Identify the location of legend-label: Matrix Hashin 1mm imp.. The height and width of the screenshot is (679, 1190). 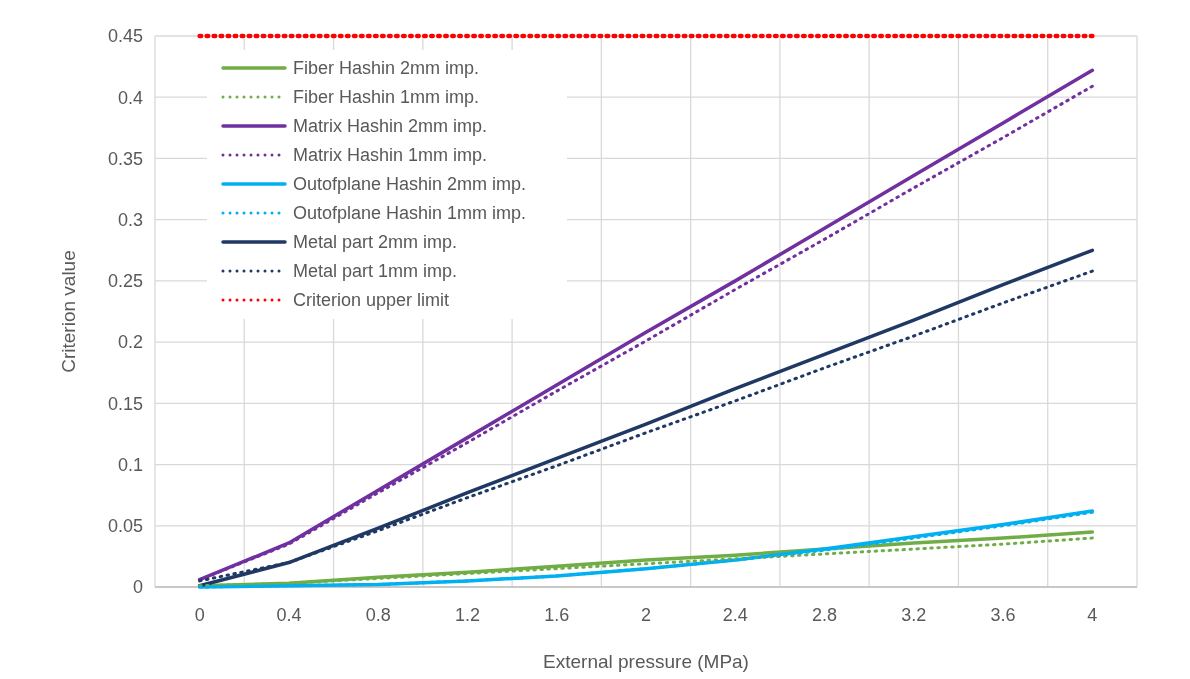
(390, 155).